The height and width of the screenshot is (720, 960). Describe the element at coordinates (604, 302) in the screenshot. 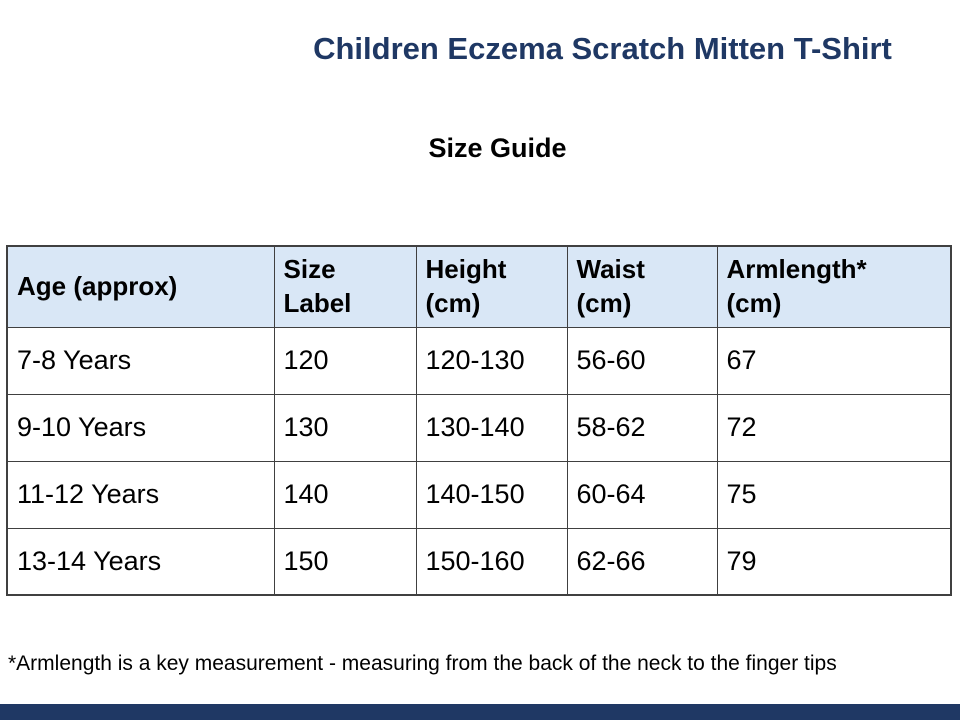

I see `column-header-waist-line2: (cm)` at that location.